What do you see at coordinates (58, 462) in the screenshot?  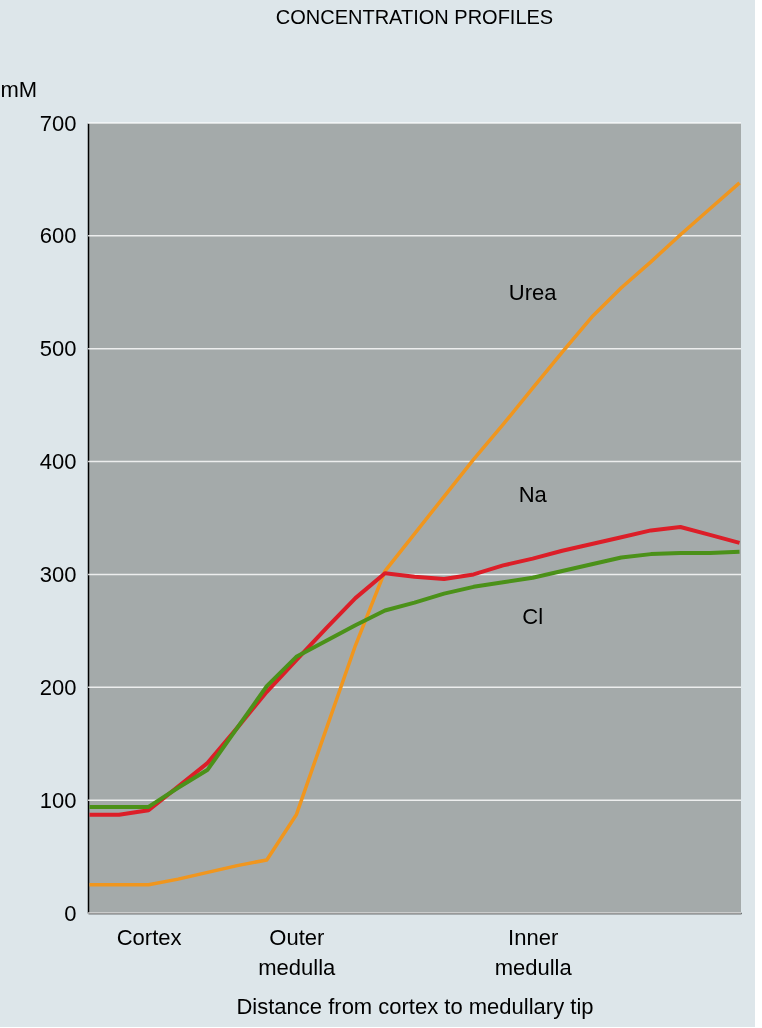 I see `y-tick-label: 400` at bounding box center [58, 462].